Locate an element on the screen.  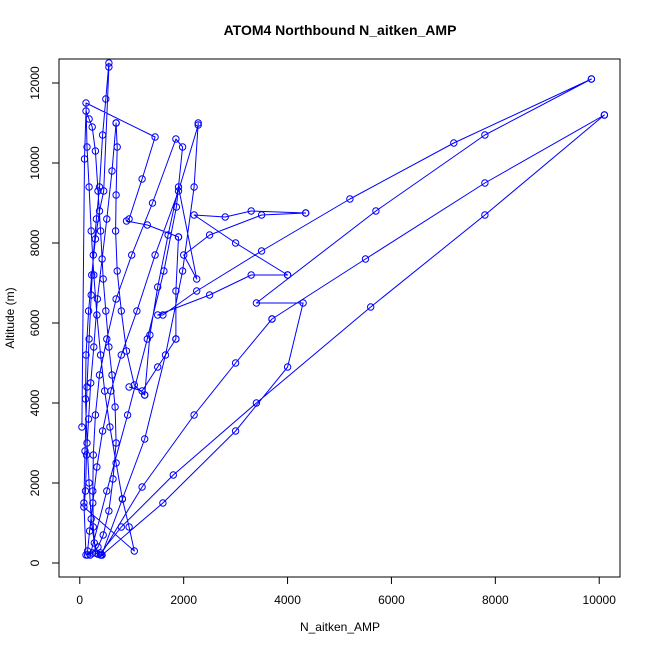
x-tick-label: 2000 is located at coordinates (183, 600).